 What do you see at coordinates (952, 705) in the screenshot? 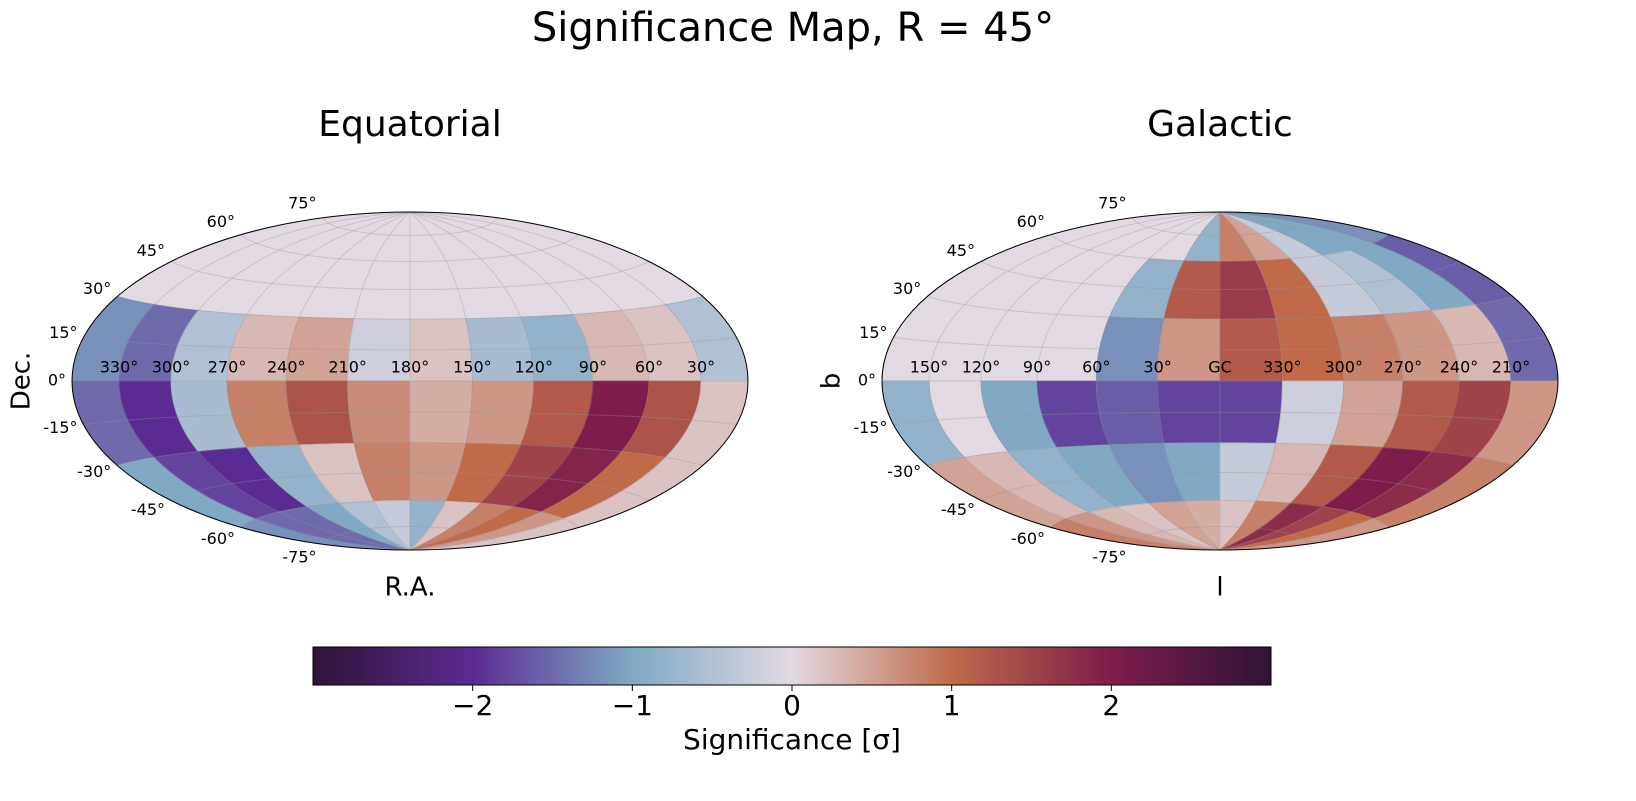
I see `colorbar-tick-label: 1` at bounding box center [952, 705].